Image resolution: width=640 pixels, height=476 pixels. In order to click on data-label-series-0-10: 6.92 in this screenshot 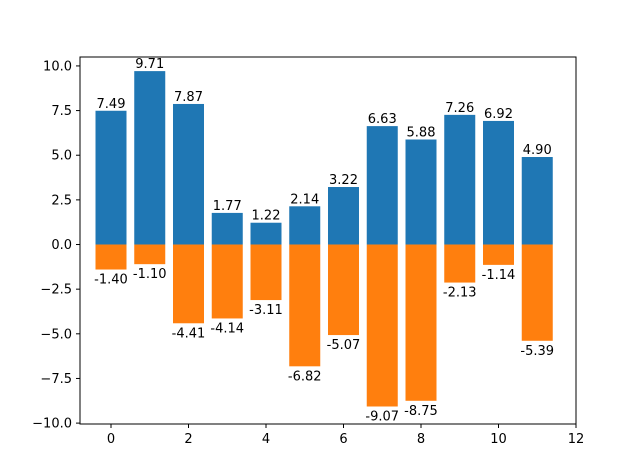, I will do `click(498, 114)`.